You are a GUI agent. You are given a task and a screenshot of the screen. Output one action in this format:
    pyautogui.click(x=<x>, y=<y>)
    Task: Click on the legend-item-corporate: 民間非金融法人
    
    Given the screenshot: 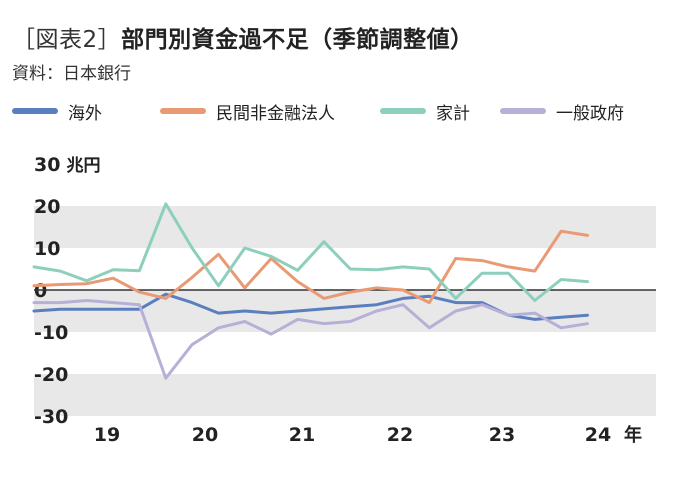 What is the action you would take?
    pyautogui.click(x=247, y=111)
    